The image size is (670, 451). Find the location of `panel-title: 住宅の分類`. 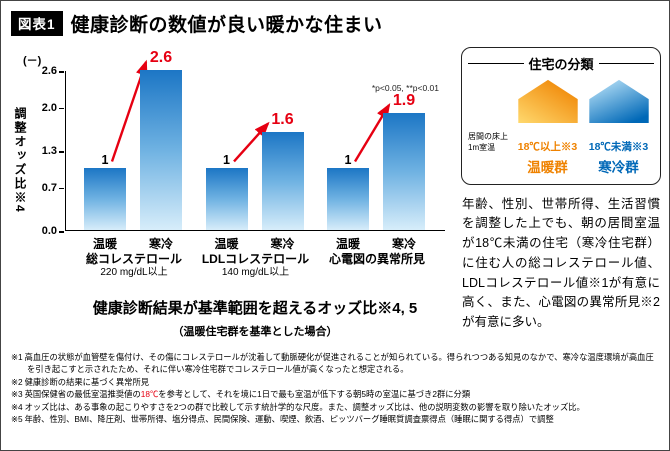

panel-title: 住宅の分類 is located at coordinates (561, 64).